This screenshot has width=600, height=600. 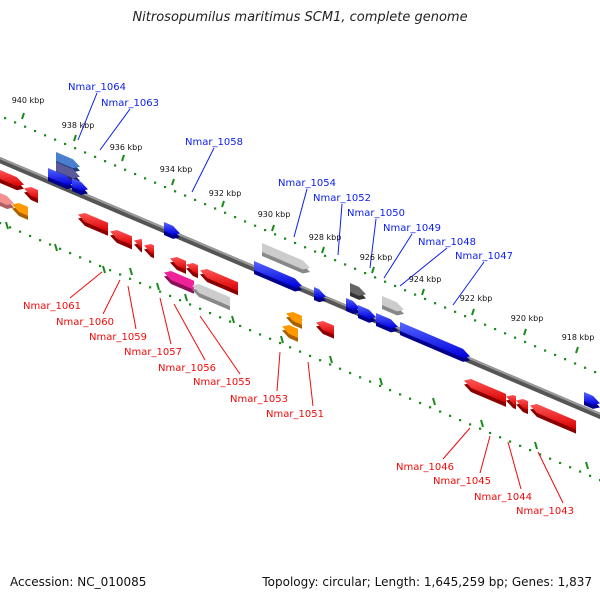 I want to click on label-nmar-1057: Nmar_1057, so click(x=153, y=352).